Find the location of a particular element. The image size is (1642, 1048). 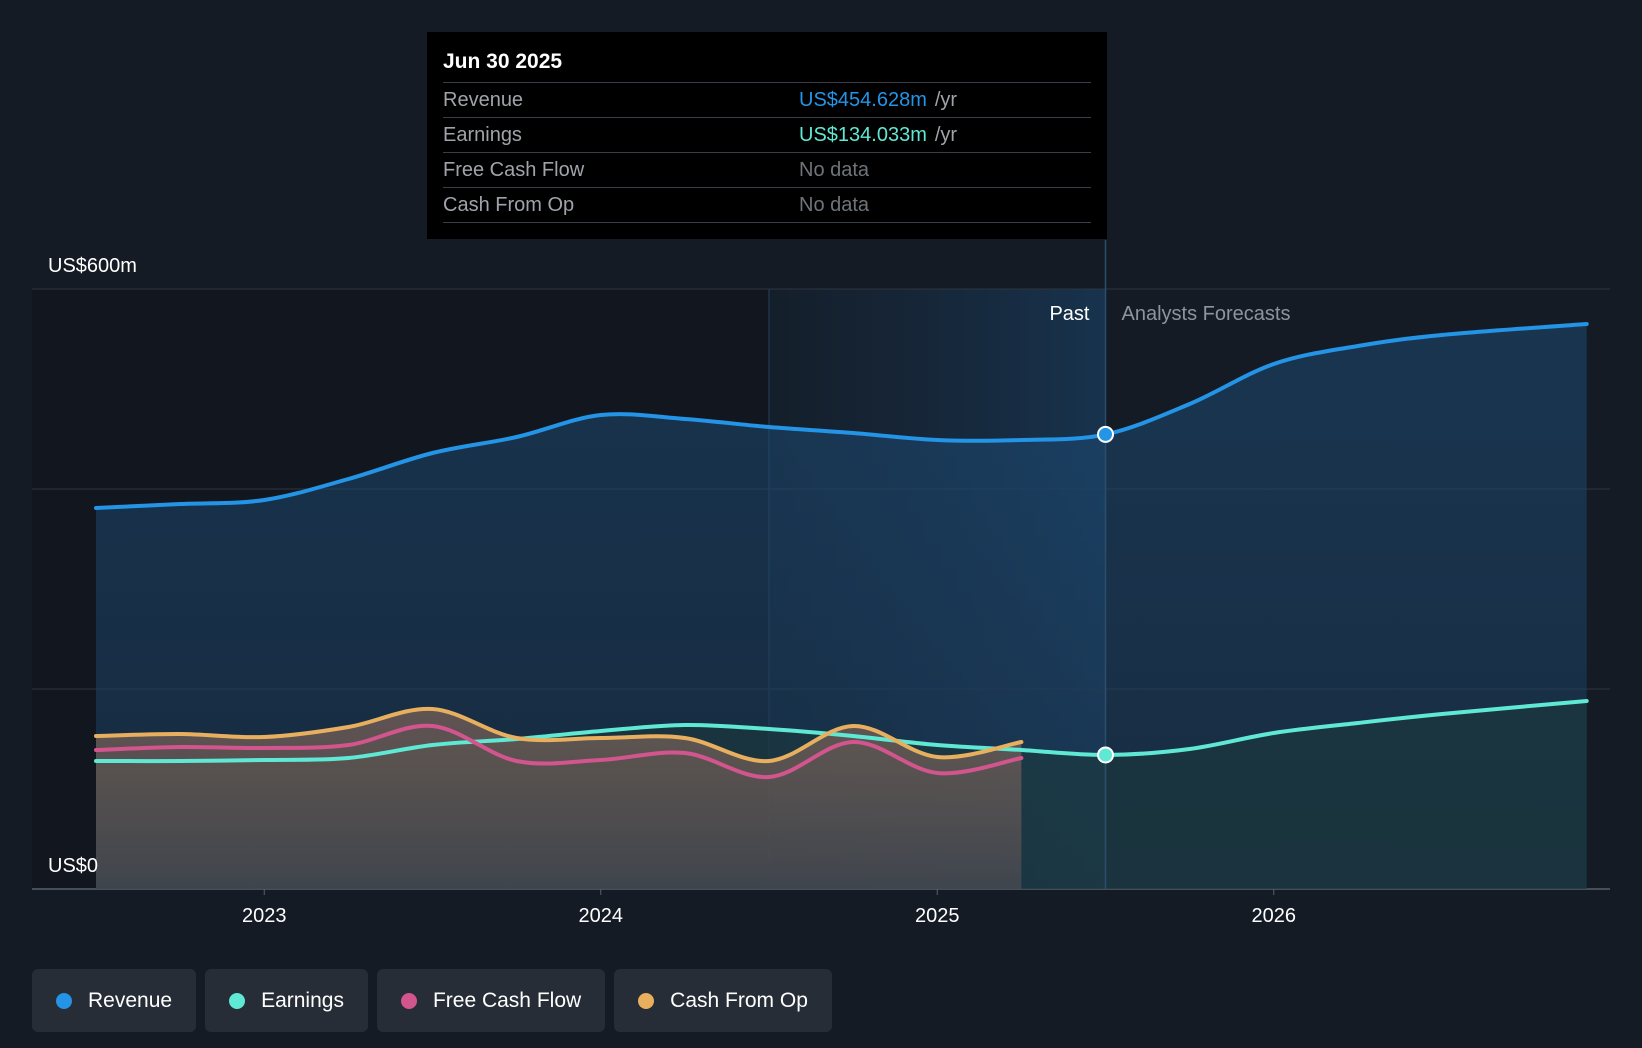

forecast-label: Analysts Forecasts is located at coordinates (1206, 314).